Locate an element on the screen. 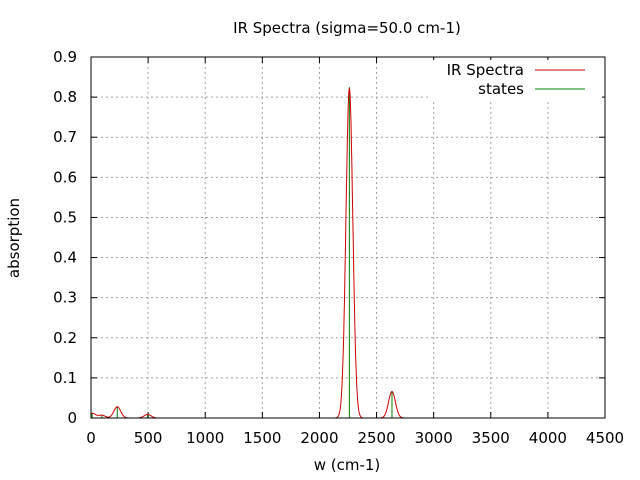 This screenshot has width=640, height=480. x-tick-label: 2500 is located at coordinates (376, 438).